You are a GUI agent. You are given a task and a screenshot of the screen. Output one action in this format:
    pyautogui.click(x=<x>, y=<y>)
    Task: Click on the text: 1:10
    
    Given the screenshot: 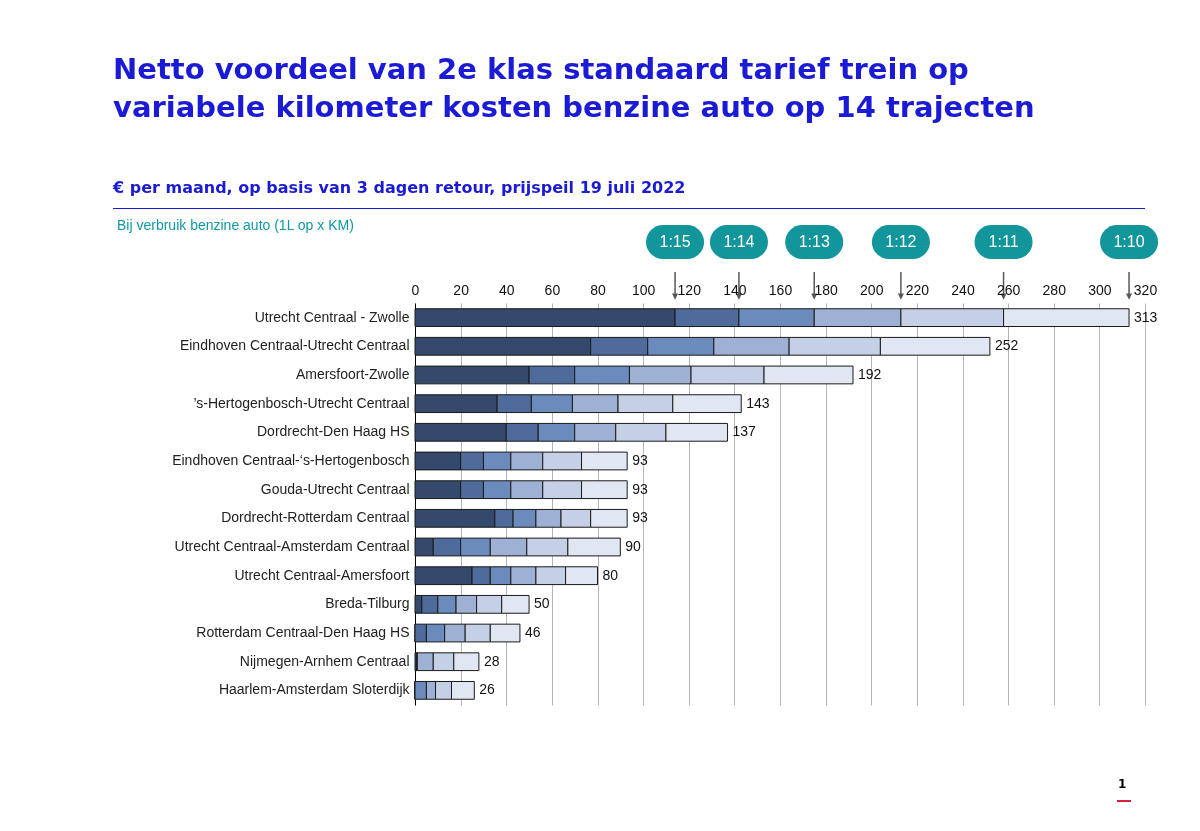 What is the action you would take?
    pyautogui.click(x=1129, y=241)
    